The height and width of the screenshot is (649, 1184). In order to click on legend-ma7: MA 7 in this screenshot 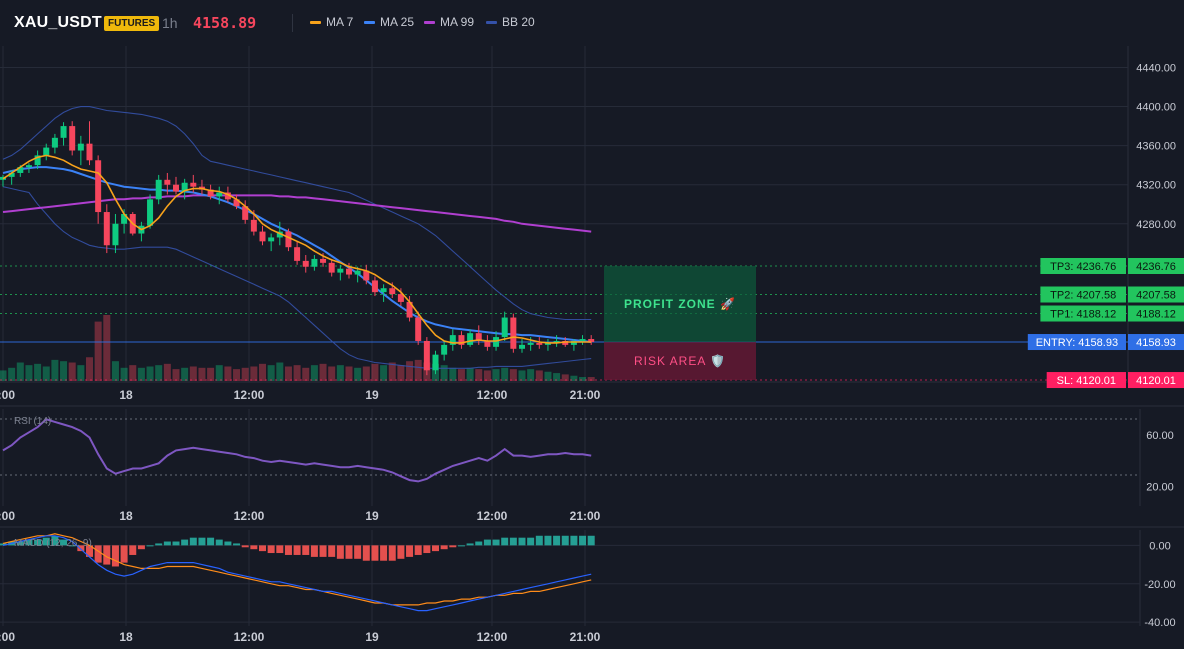, I will do `click(331, 22)`.